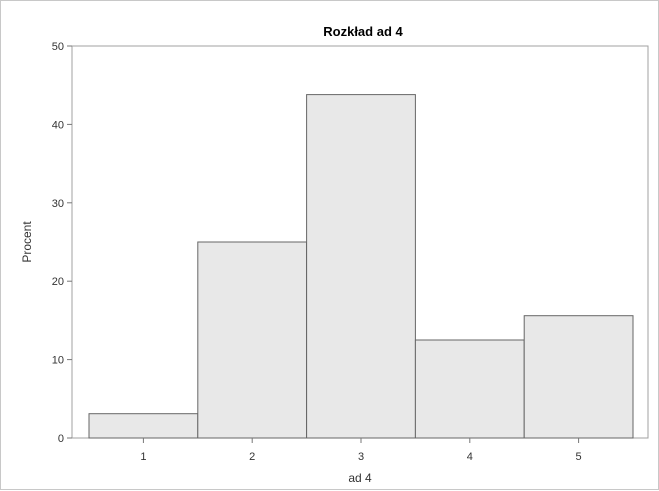  Describe the element at coordinates (58, 361) in the screenshot. I see `y-tick-label: 10` at that location.